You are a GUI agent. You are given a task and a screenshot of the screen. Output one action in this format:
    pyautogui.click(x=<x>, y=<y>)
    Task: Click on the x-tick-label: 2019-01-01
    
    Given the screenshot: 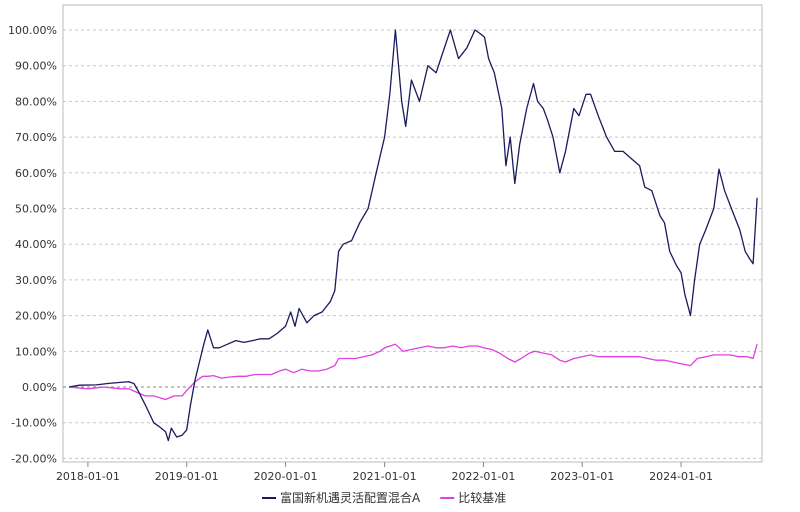 What is the action you would take?
    pyautogui.click(x=187, y=476)
    